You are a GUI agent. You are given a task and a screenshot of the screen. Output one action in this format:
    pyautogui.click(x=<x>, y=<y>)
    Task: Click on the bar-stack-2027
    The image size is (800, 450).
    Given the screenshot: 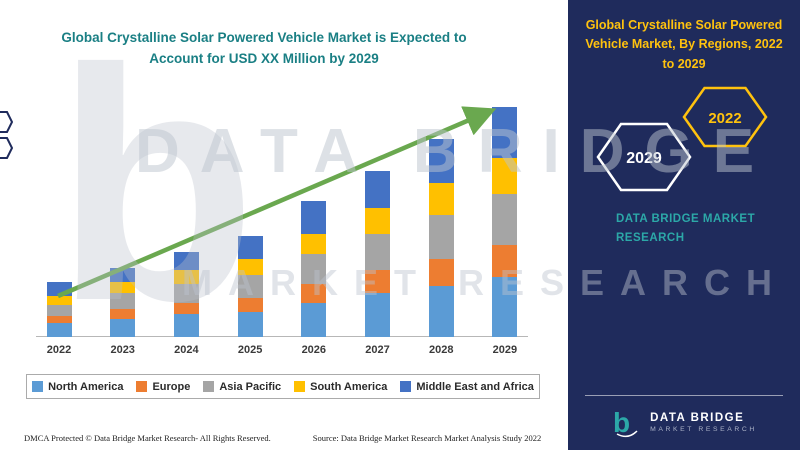 What is the action you would take?
    pyautogui.click(x=378, y=254)
    